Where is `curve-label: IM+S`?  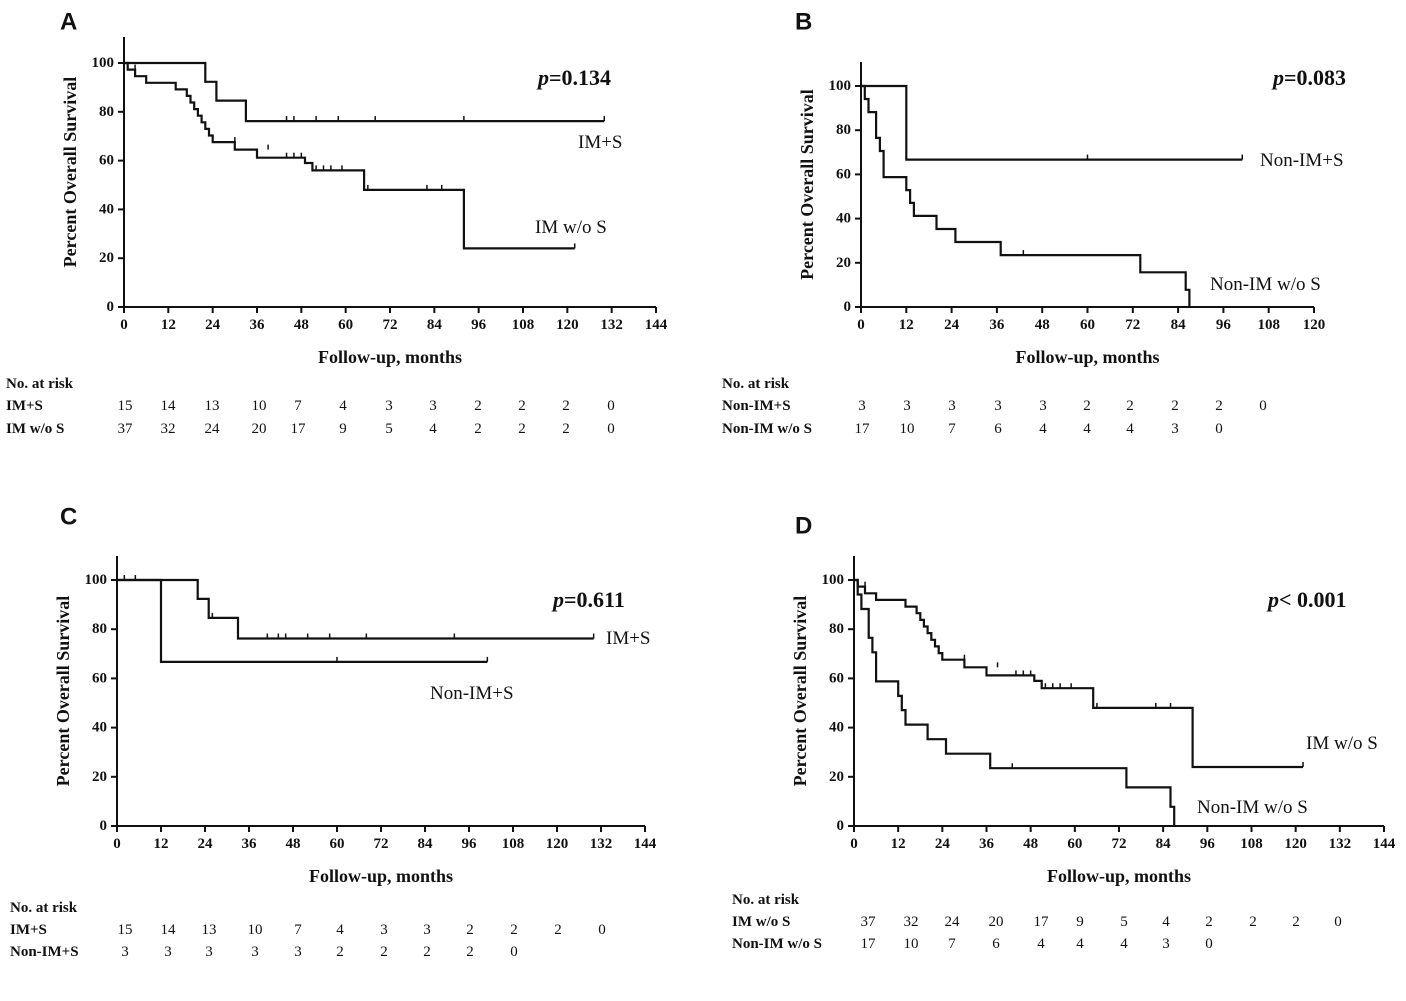 curve-label: IM+S is located at coordinates (600, 142).